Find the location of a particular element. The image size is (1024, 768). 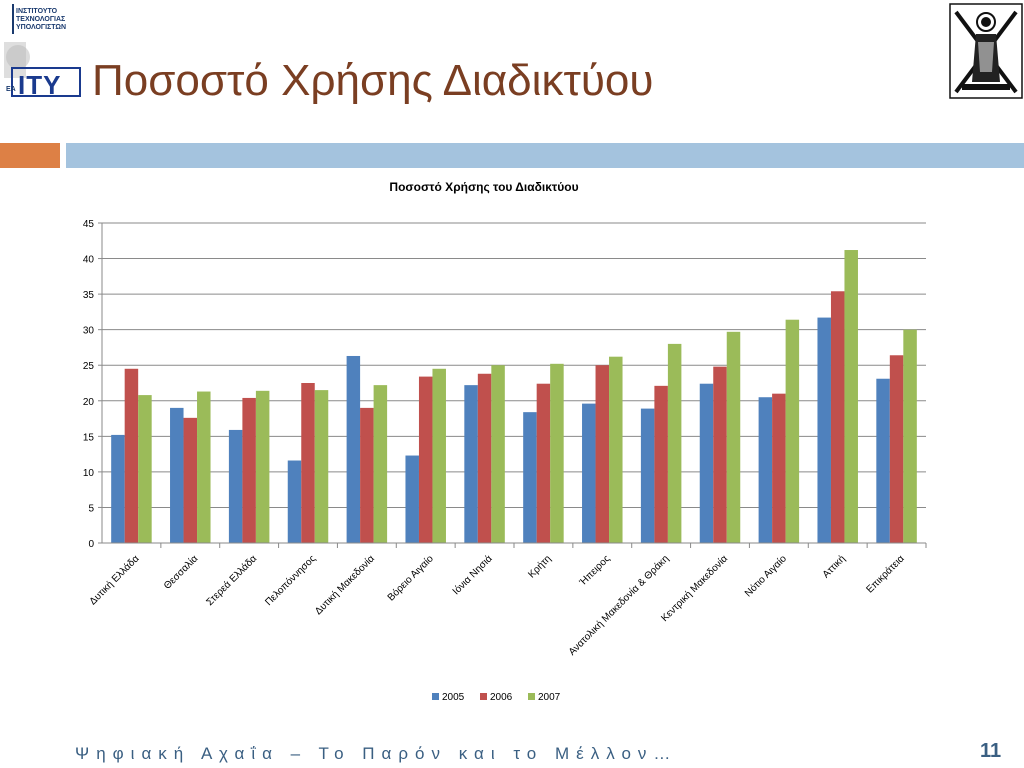

y-tick-label: 40 is located at coordinates (89, 260).